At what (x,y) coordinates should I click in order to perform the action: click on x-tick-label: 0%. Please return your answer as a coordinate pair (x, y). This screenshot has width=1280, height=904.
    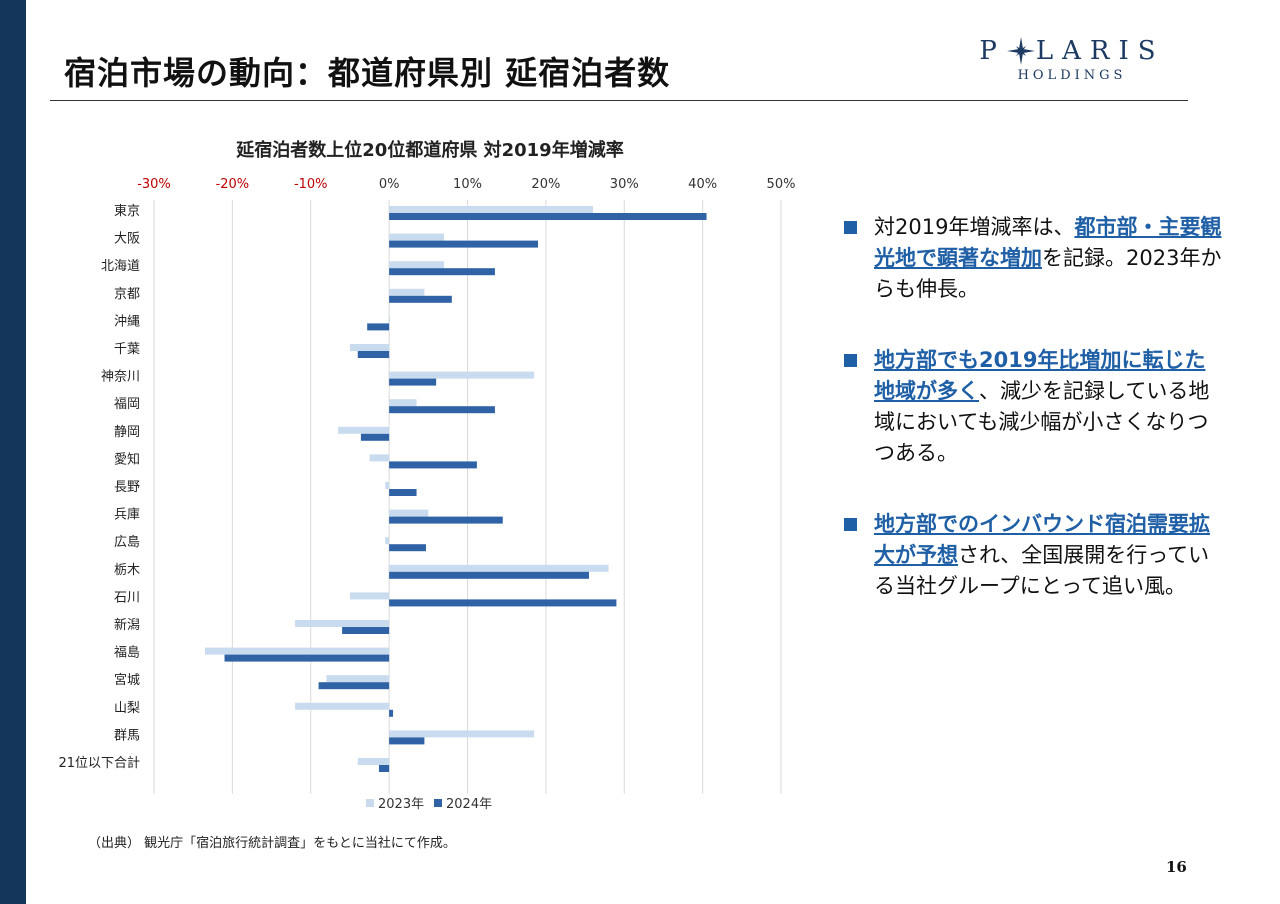
    Looking at the image, I should click on (389, 184).